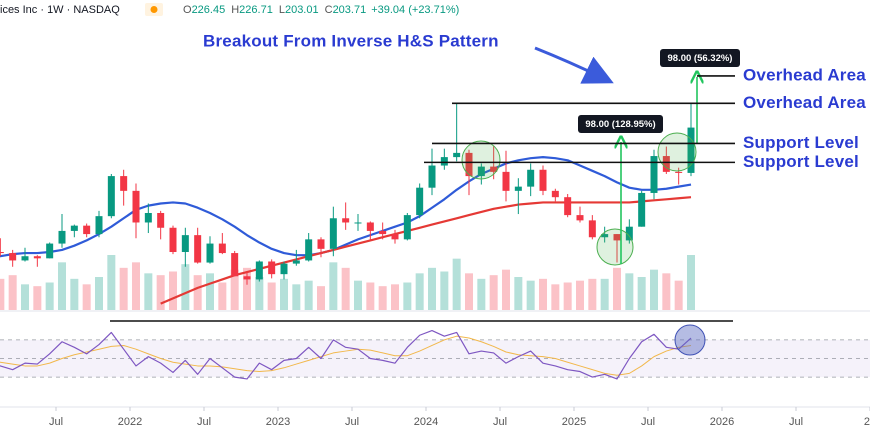 The width and height of the screenshot is (870, 430). Describe the element at coordinates (867, 422) in the screenshot. I see `x-tick-label: 20` at that location.